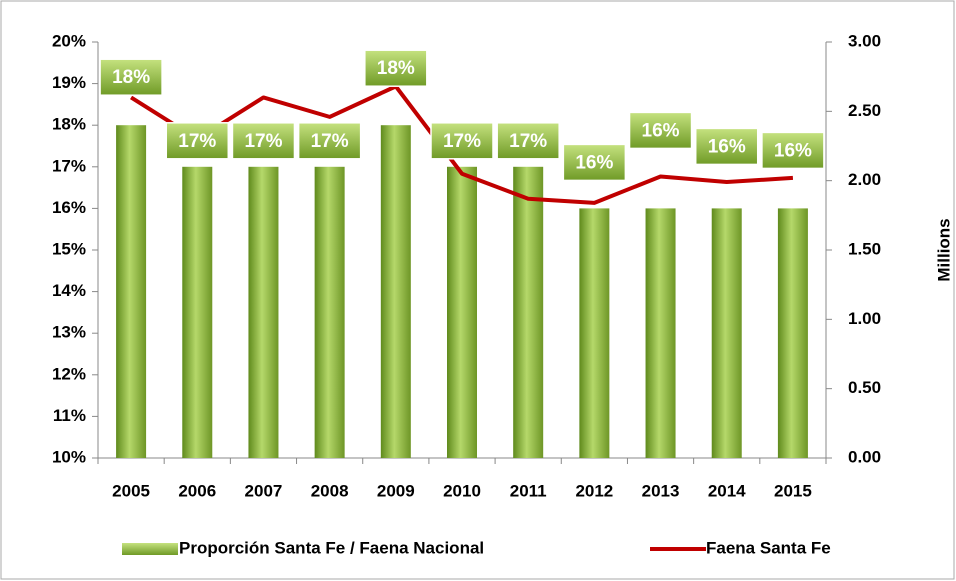 The image size is (956, 581). I want to click on y2-tick-label: 3.00, so click(864, 40).